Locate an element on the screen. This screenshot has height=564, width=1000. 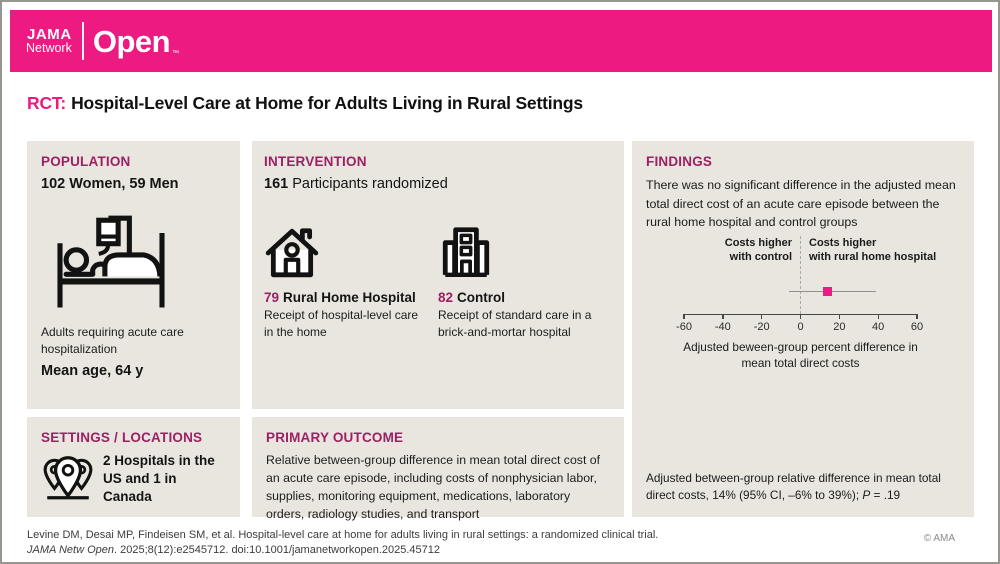
logo-open-text: Open is located at coordinates (131, 41).